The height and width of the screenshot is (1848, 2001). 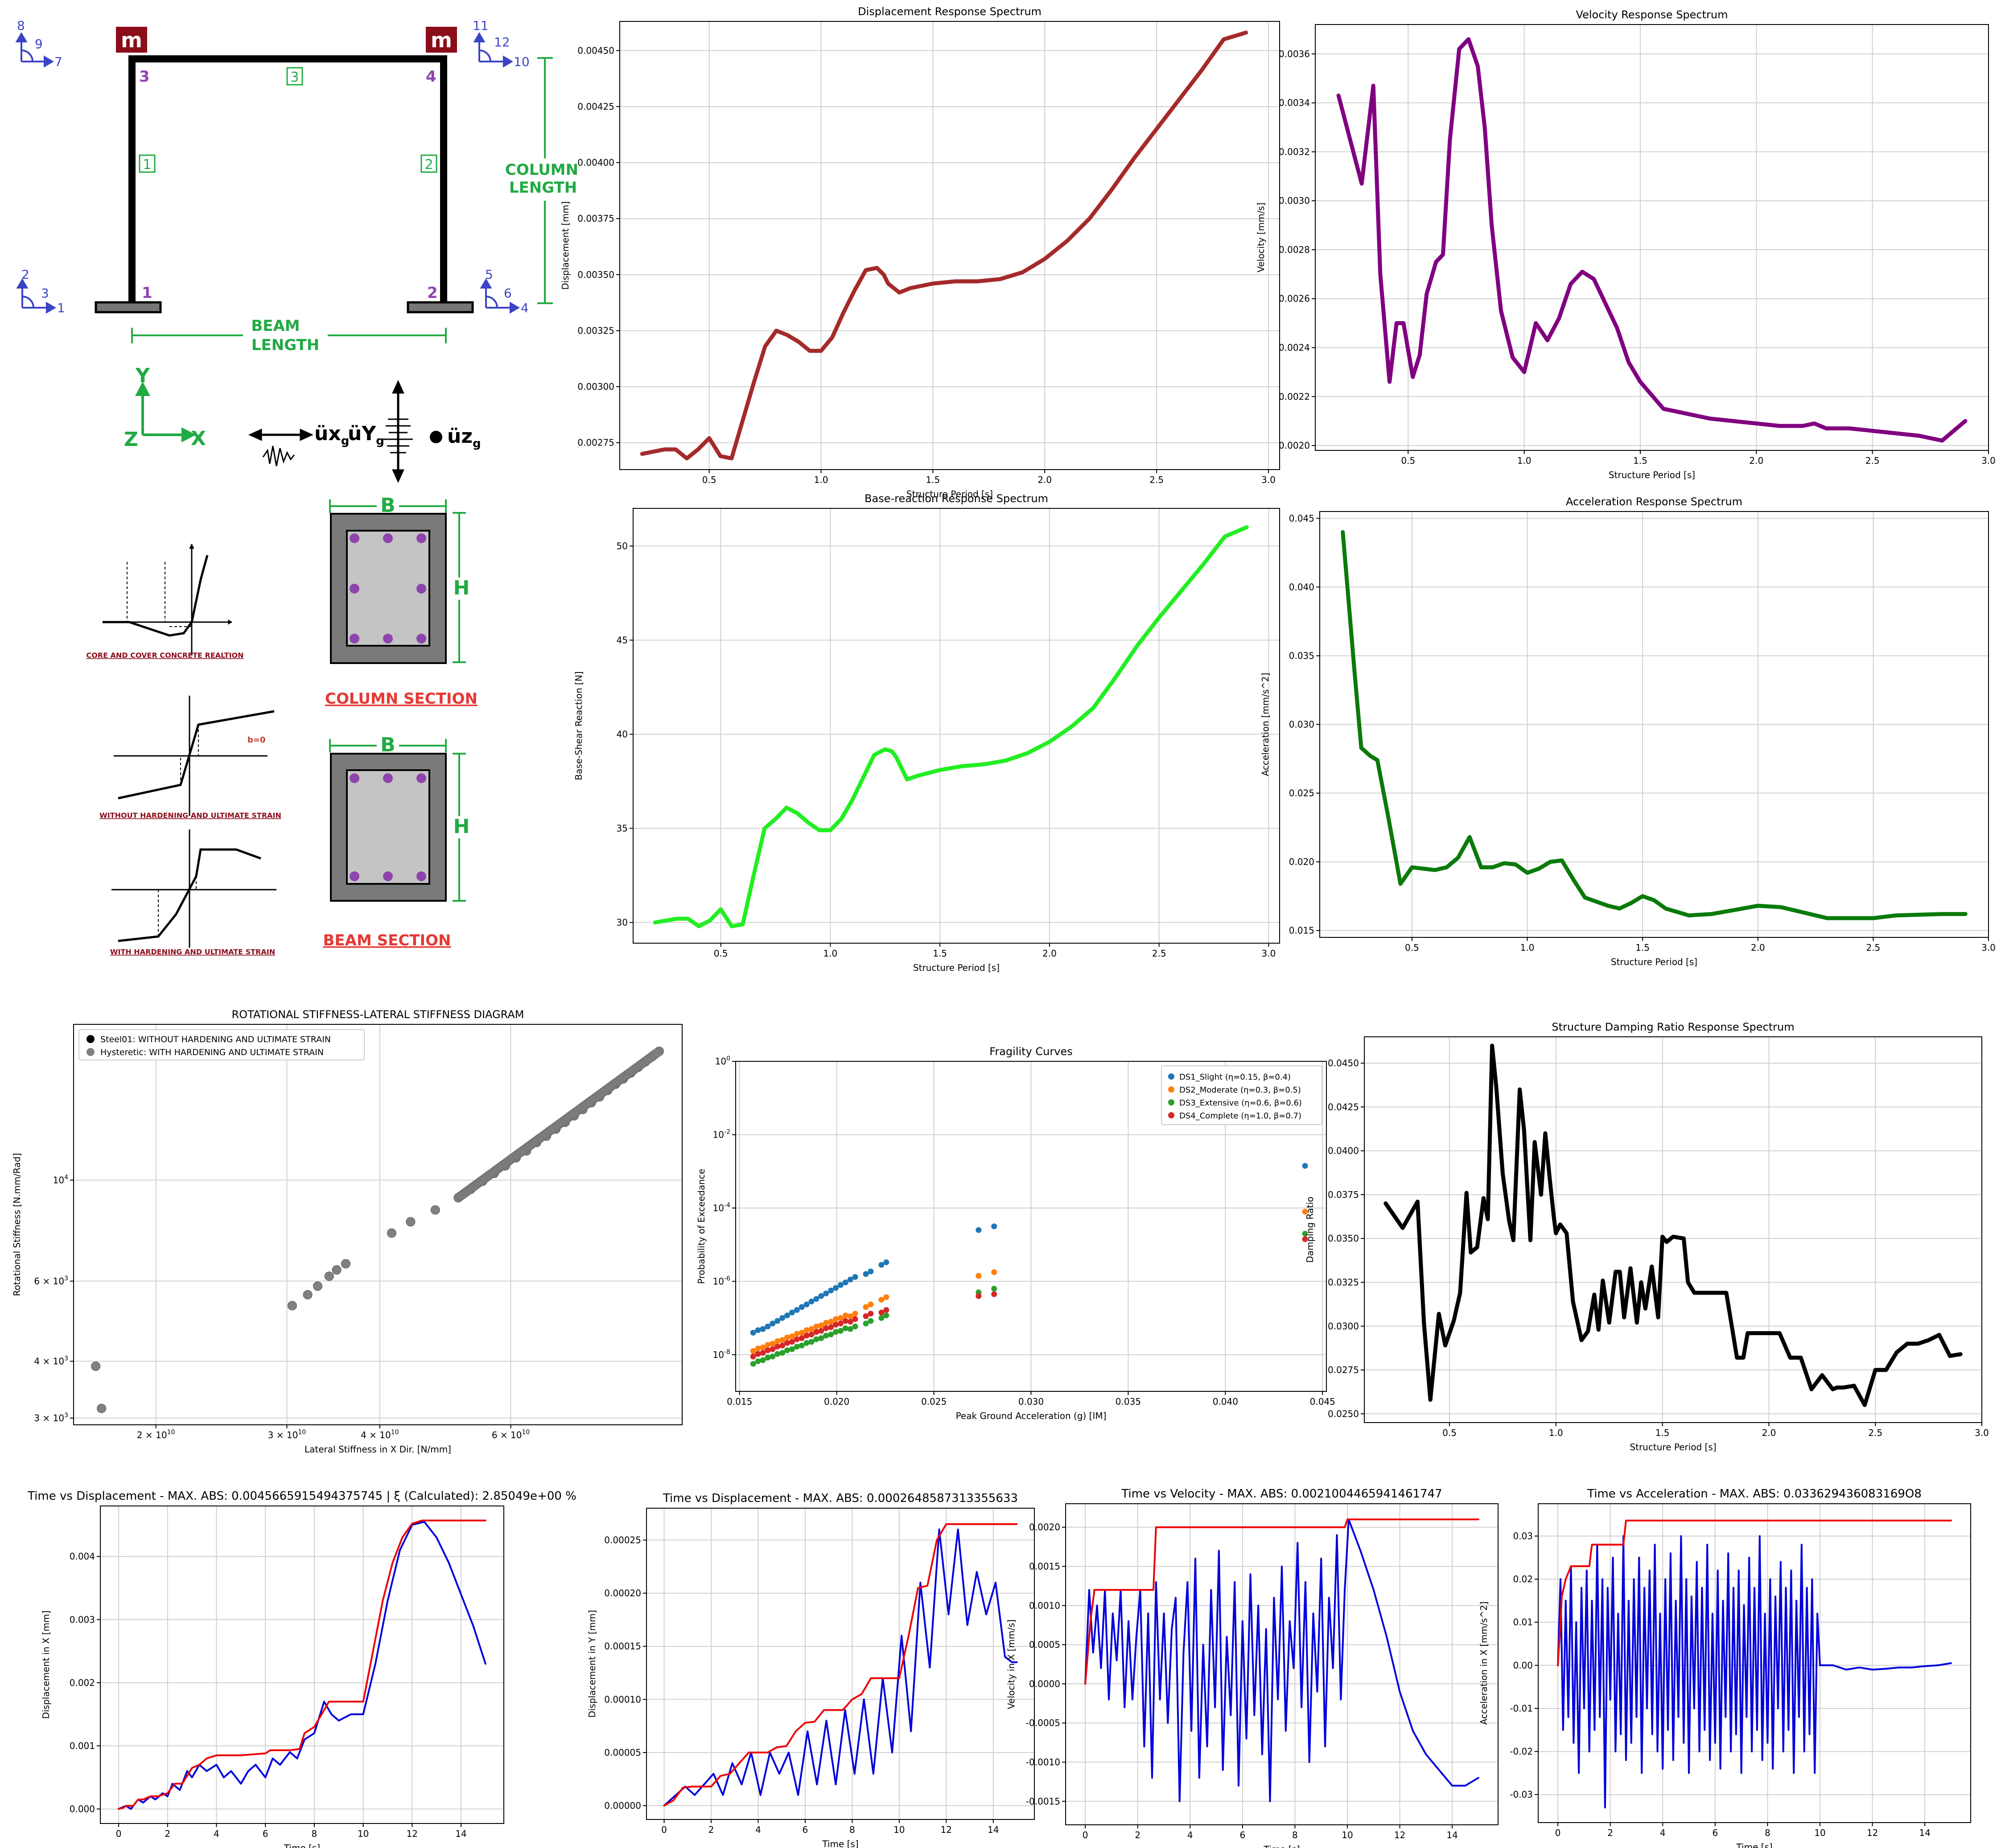 I want to click on x-tick-label: 10, so click(x=899, y=1829).